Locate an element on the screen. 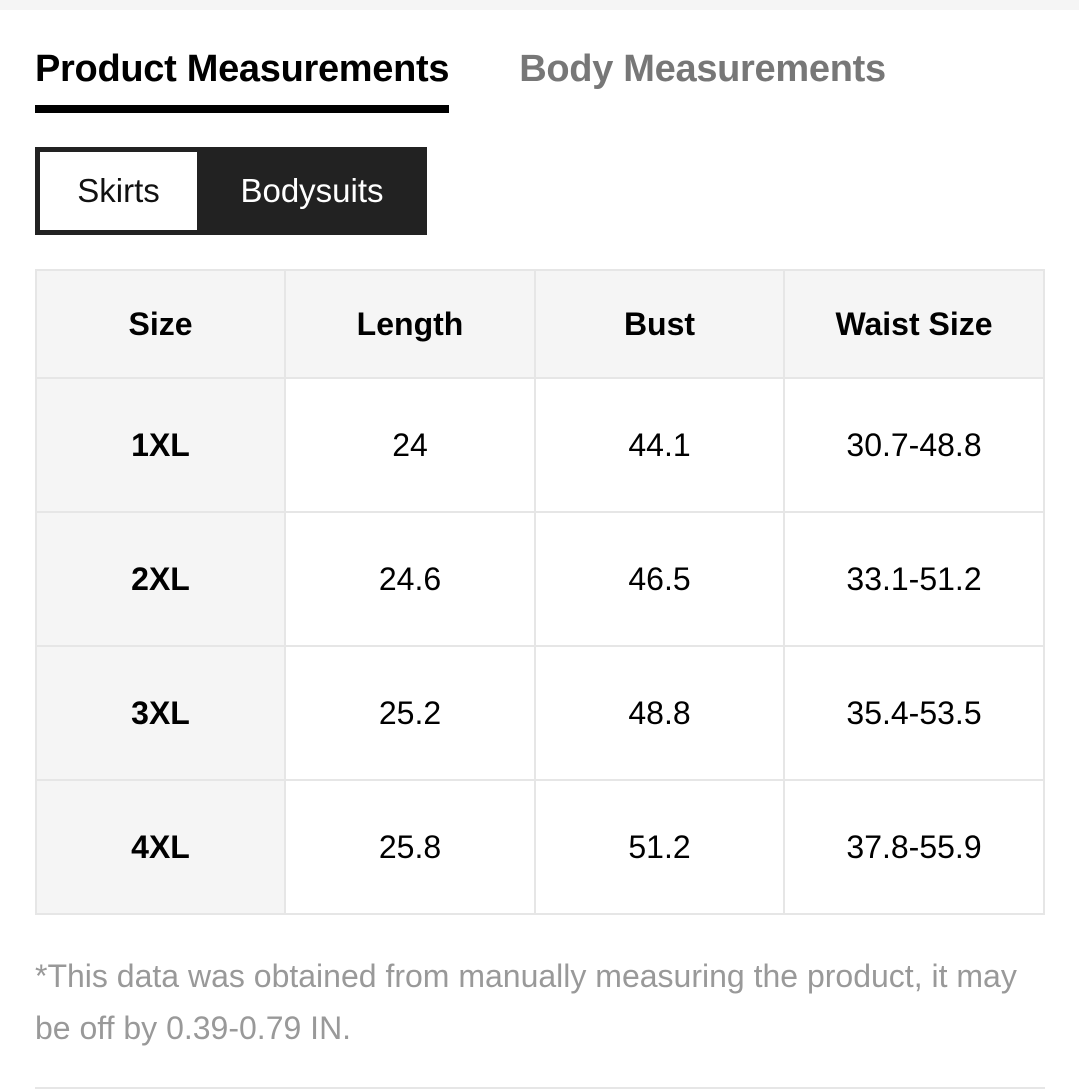 This screenshot has width=1079, height=1091. header-length: Length is located at coordinates (410, 324).